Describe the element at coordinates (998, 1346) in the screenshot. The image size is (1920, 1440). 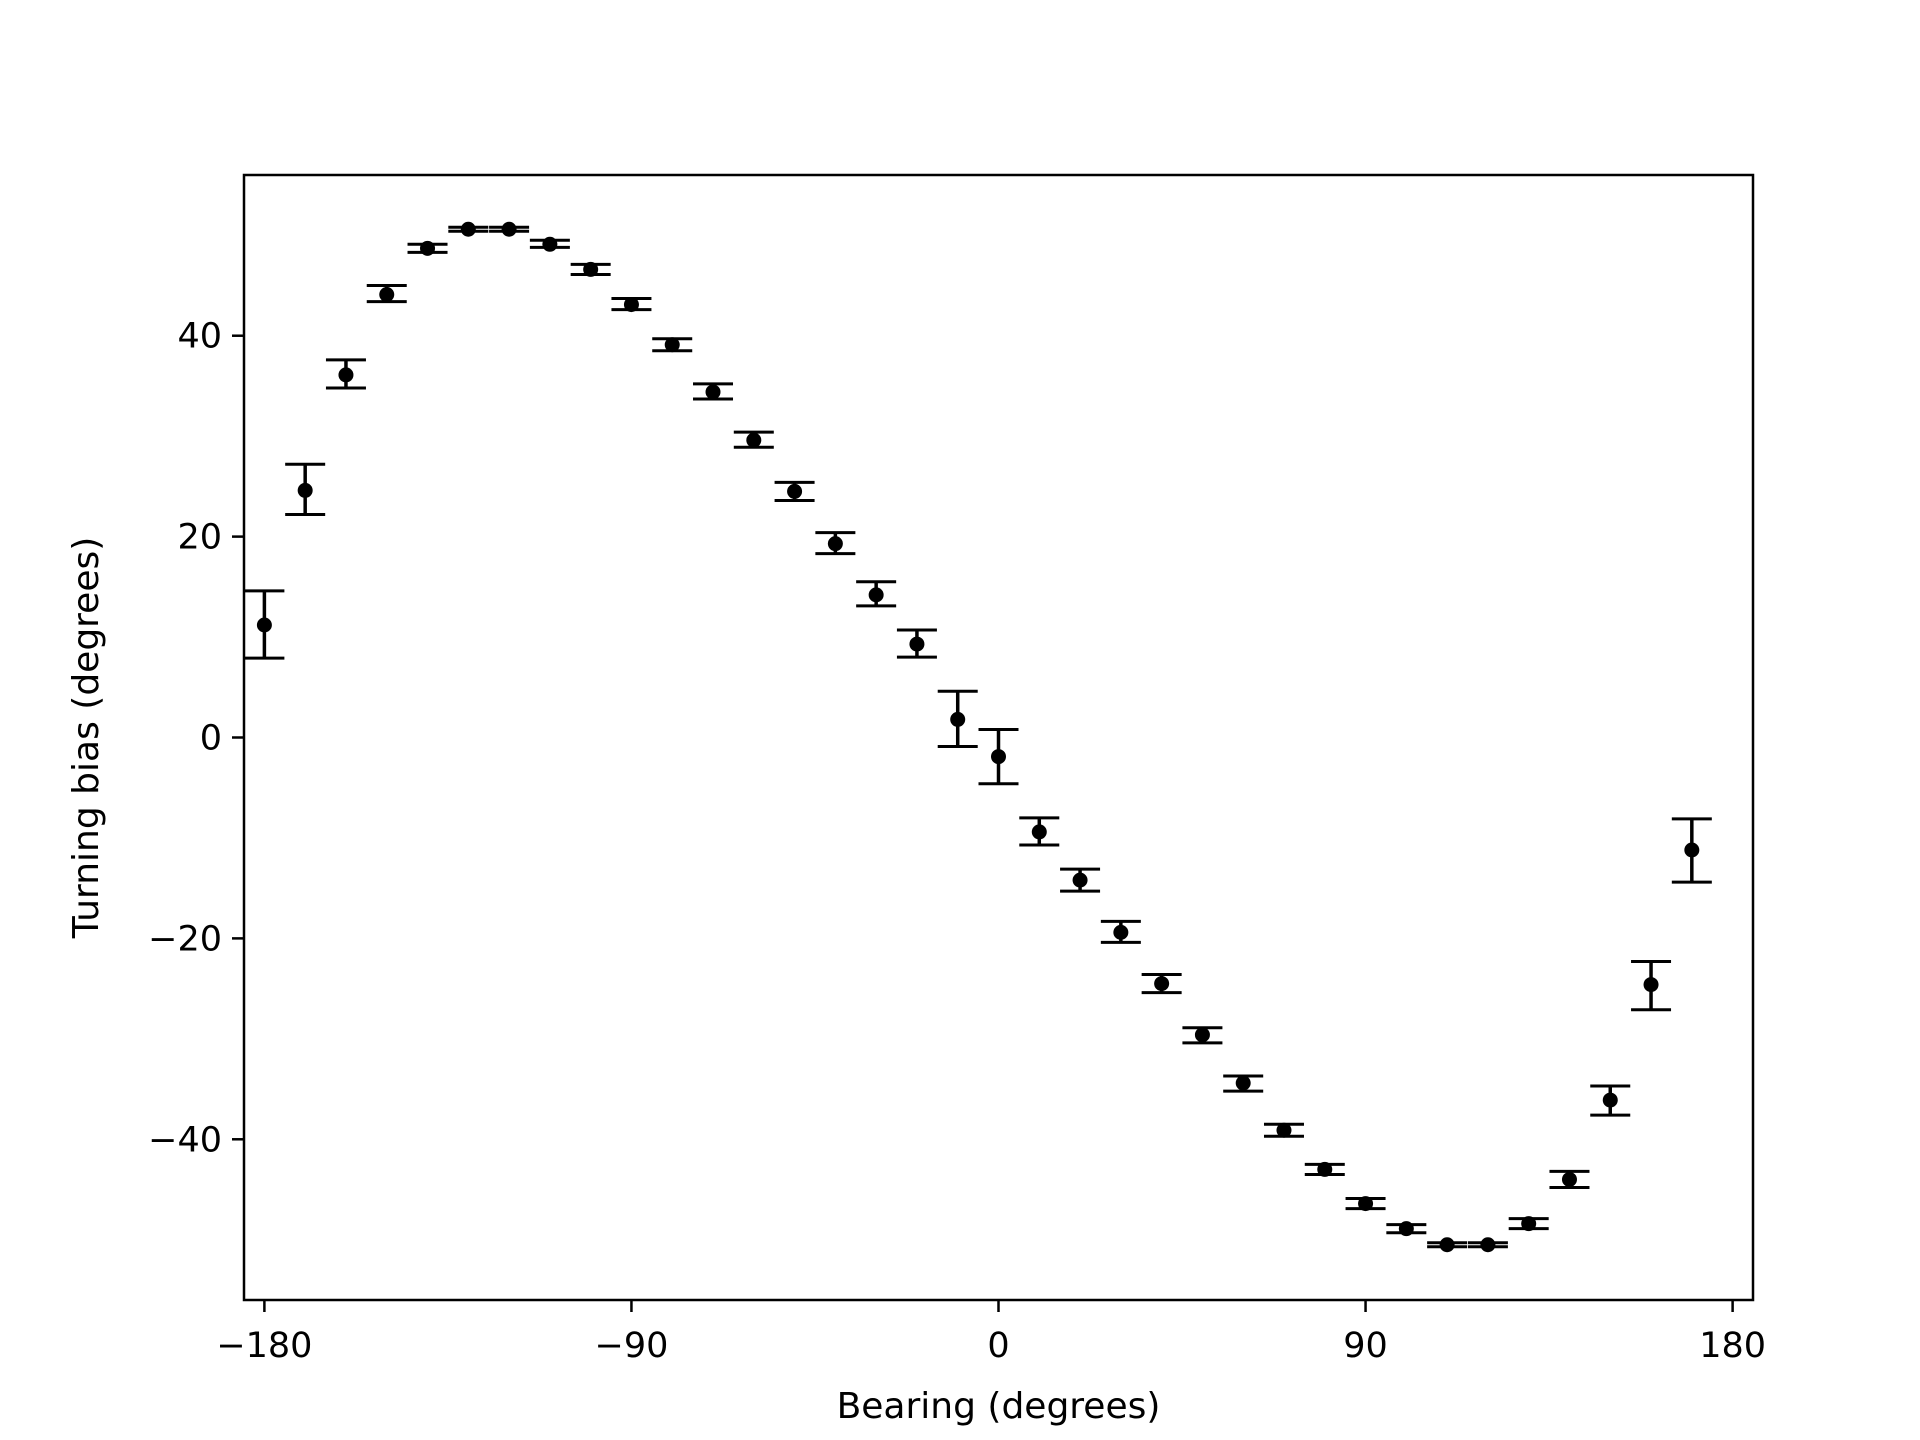
I see `x-tick-label: 0` at that location.